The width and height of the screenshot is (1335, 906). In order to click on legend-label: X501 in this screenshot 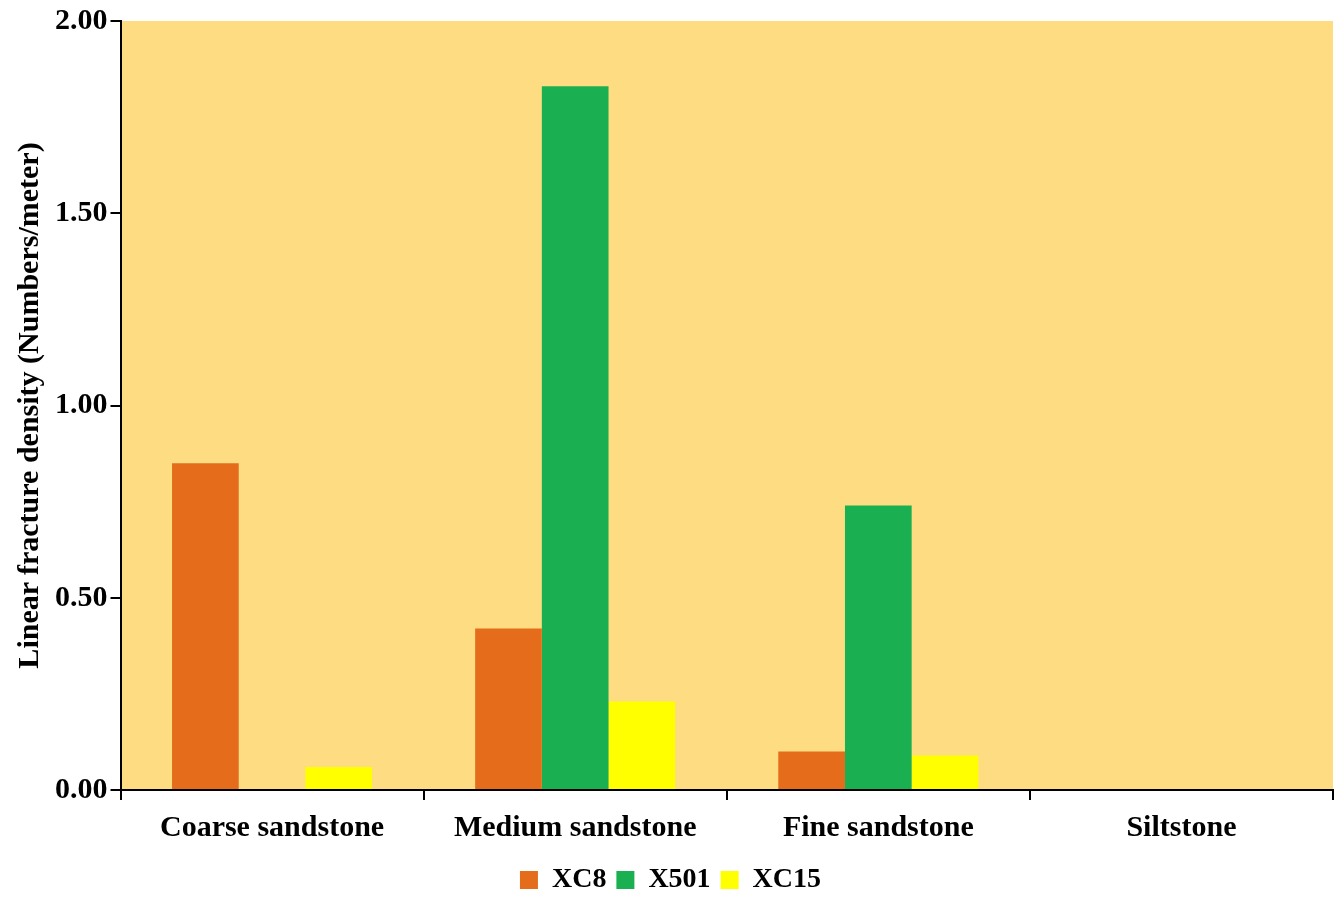, I will do `click(679, 878)`.